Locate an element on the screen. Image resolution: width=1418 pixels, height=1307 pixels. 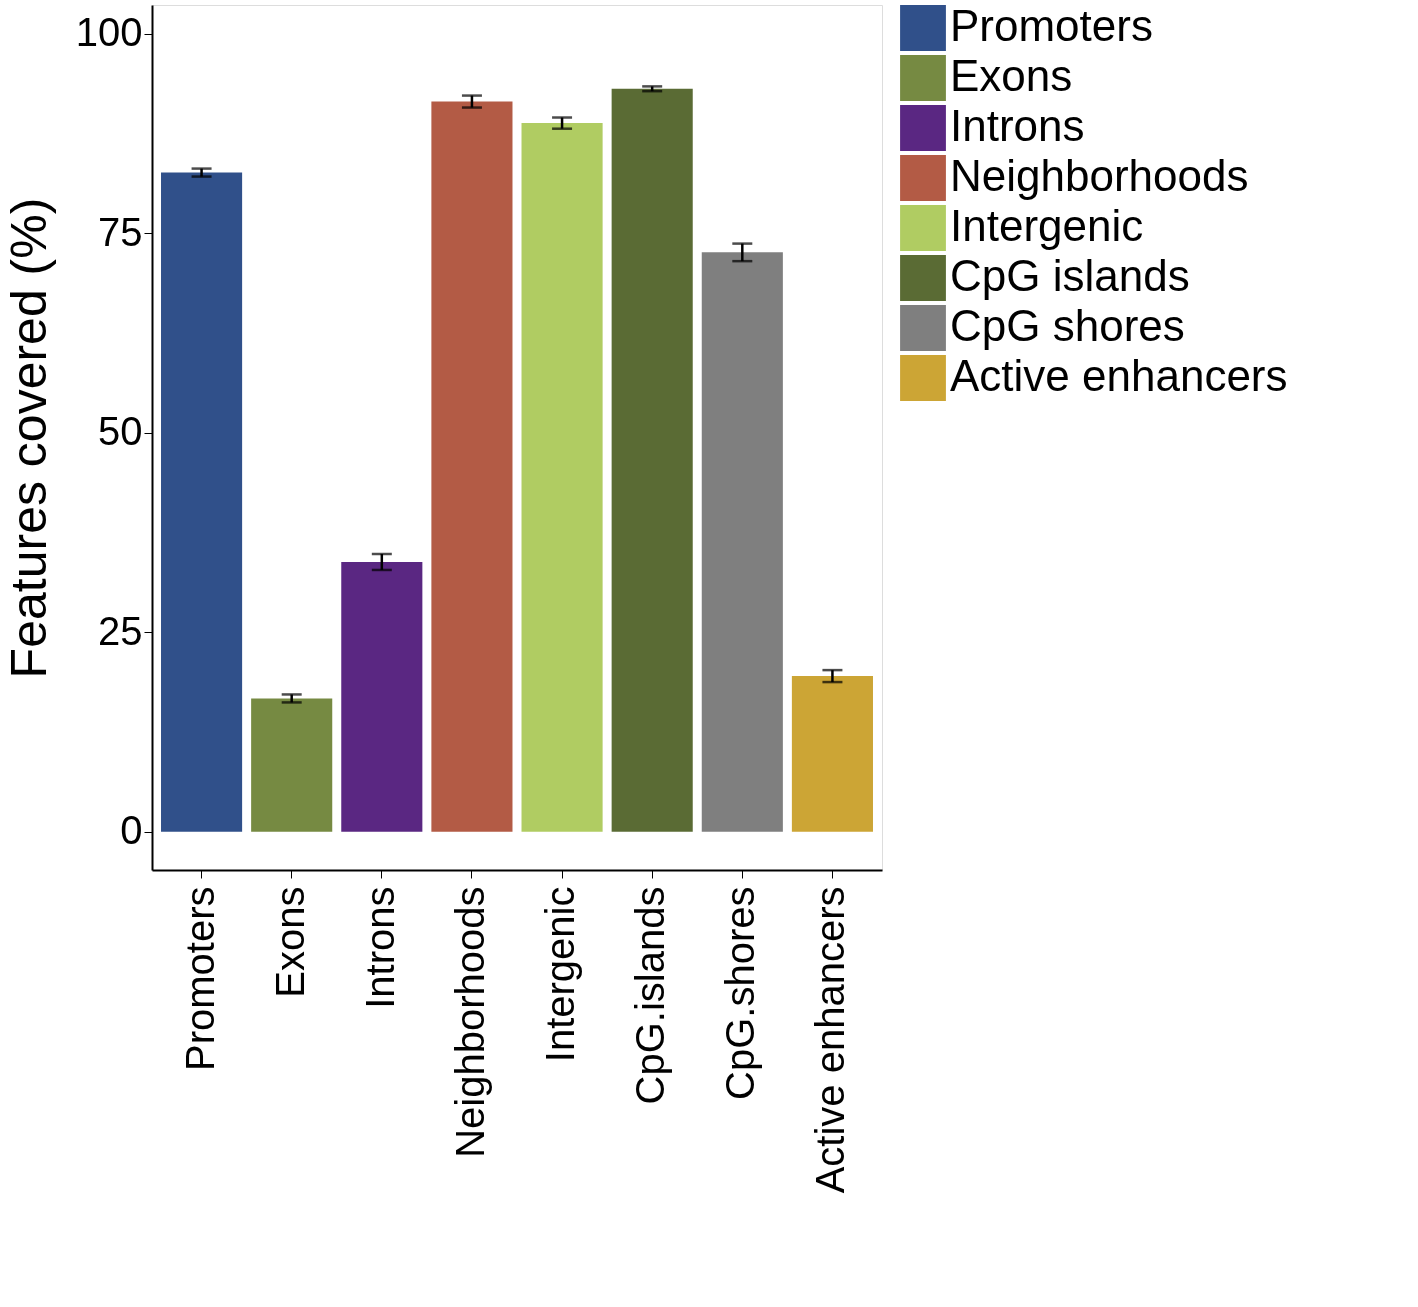
legend-label: CpG shores is located at coordinates (1067, 325).